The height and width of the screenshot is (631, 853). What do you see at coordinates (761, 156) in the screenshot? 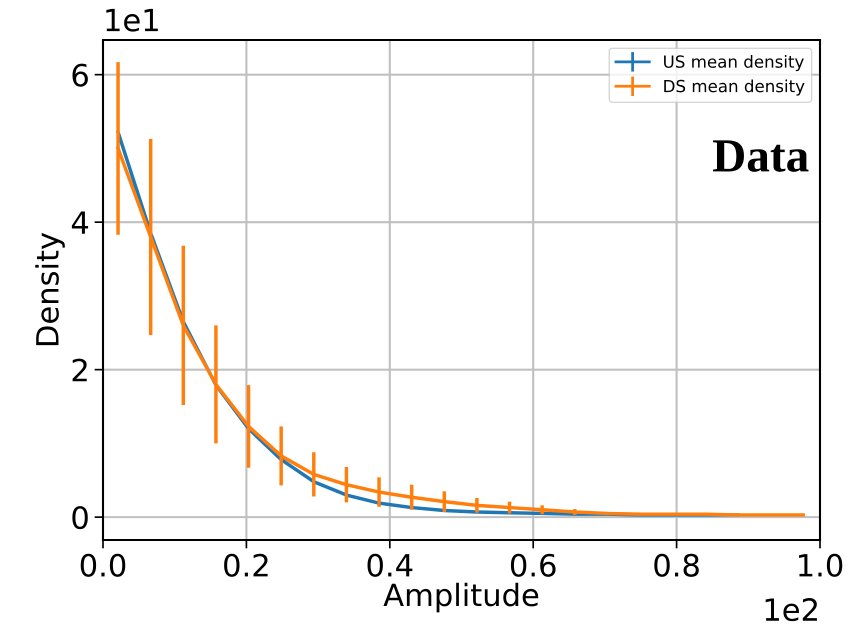
I see `annotation: Data` at bounding box center [761, 156].